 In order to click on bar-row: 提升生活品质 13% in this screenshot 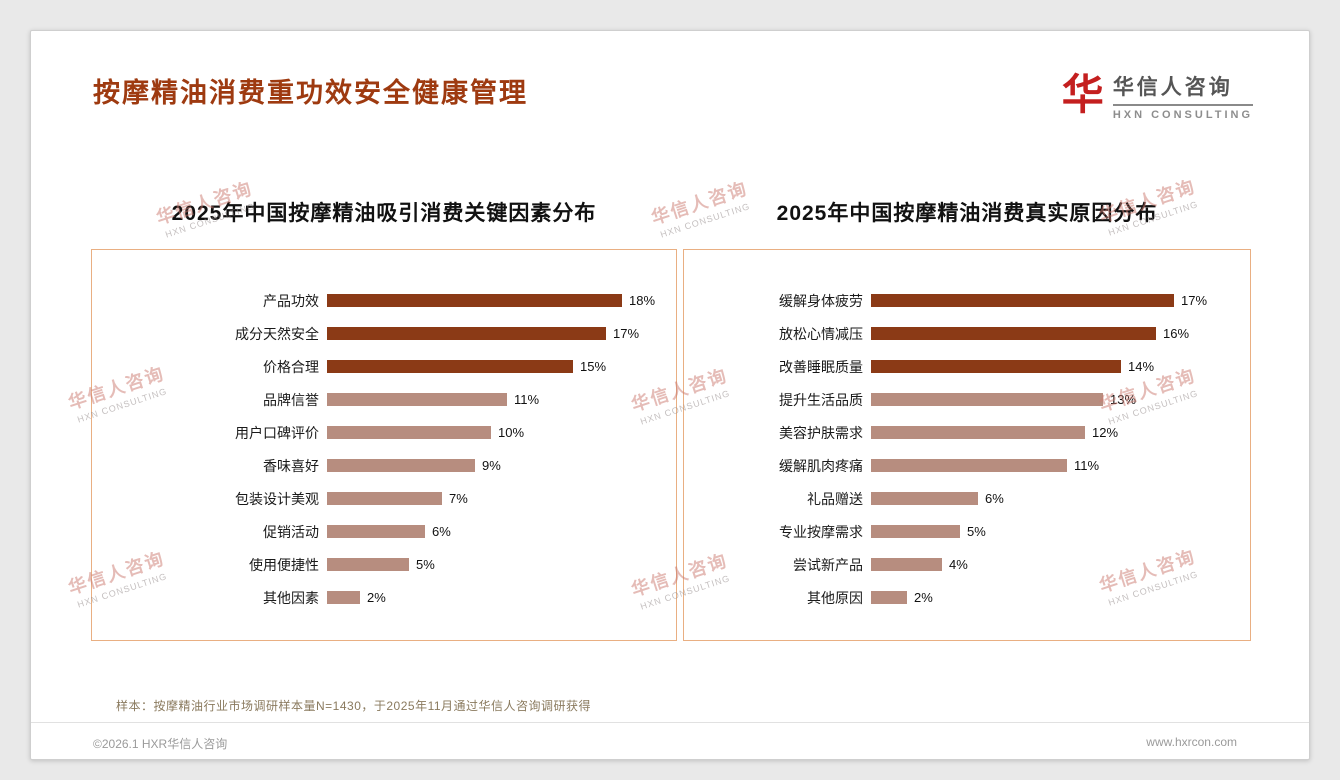, I will do `click(969, 399)`.